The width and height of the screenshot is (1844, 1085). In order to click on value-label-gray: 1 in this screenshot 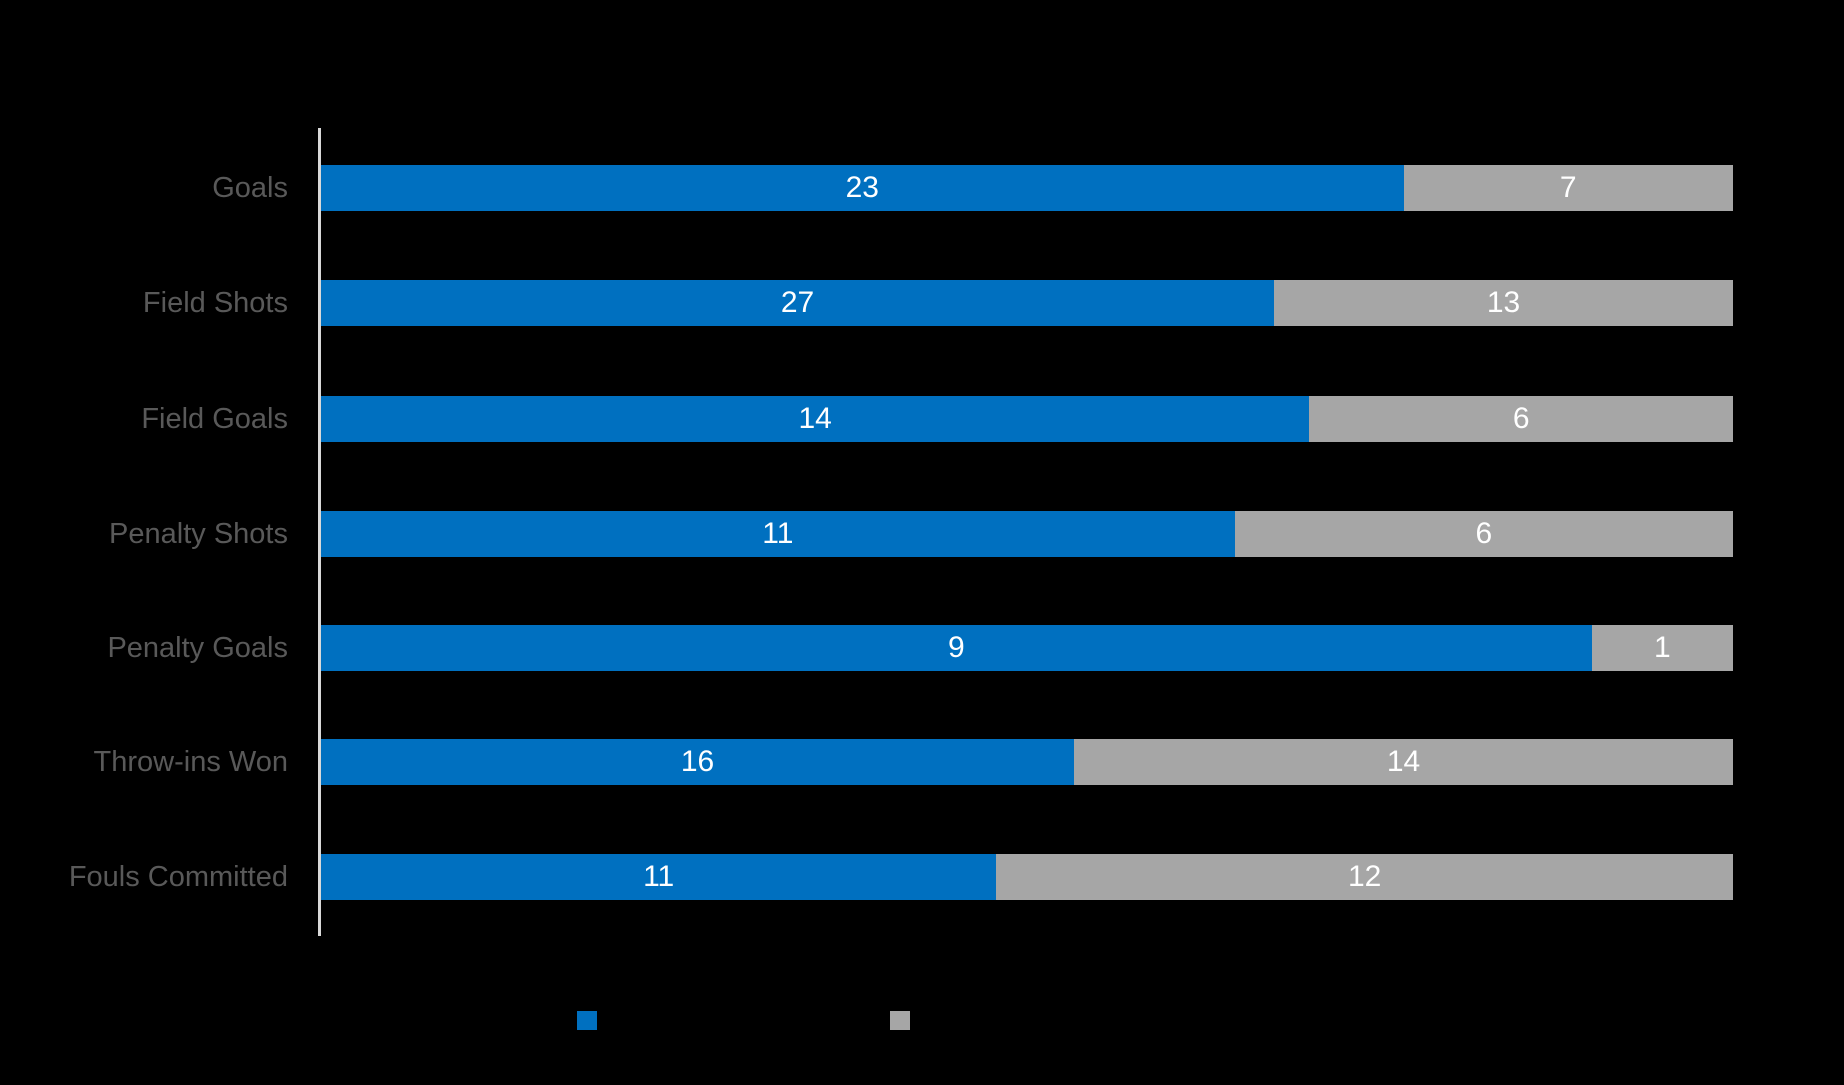, I will do `click(1662, 647)`.